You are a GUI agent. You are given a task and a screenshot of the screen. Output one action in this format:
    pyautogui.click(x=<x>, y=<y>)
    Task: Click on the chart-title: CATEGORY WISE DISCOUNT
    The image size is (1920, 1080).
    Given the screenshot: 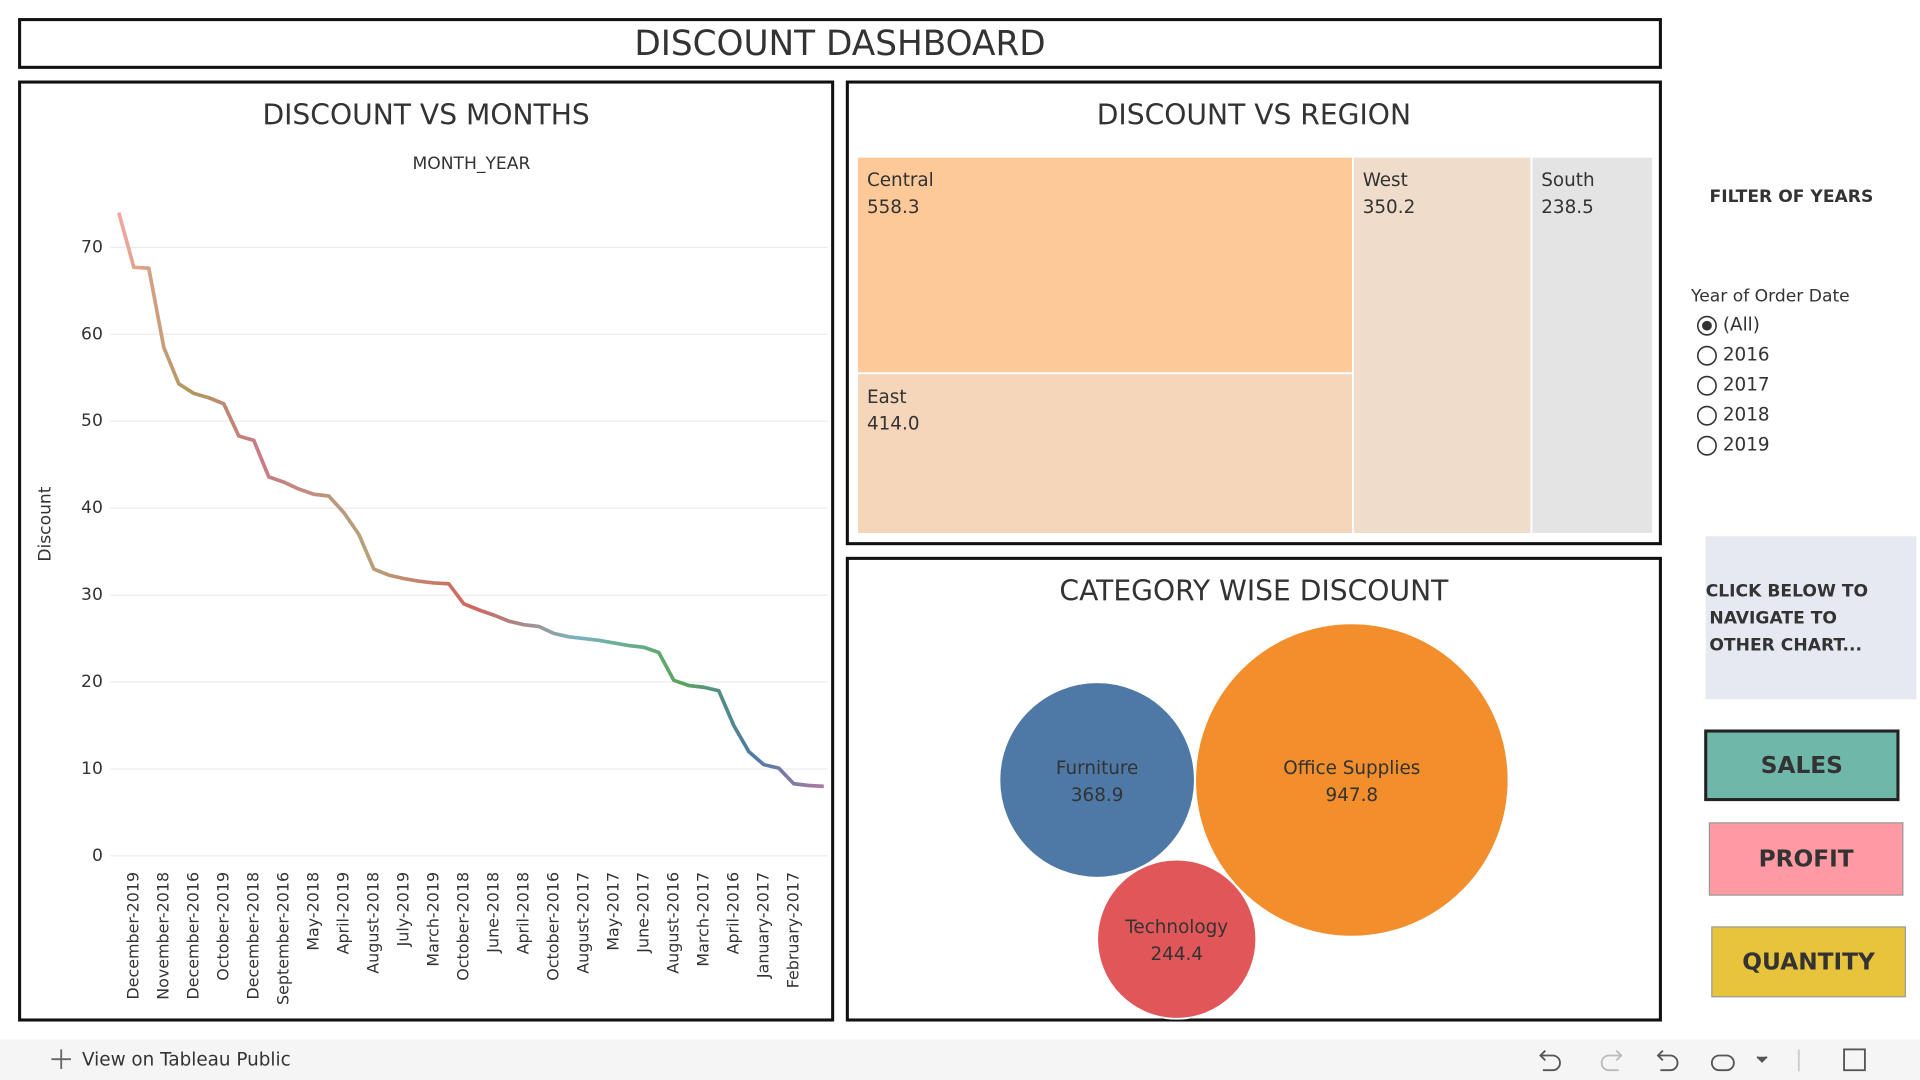 What is the action you would take?
    pyautogui.click(x=1254, y=591)
    